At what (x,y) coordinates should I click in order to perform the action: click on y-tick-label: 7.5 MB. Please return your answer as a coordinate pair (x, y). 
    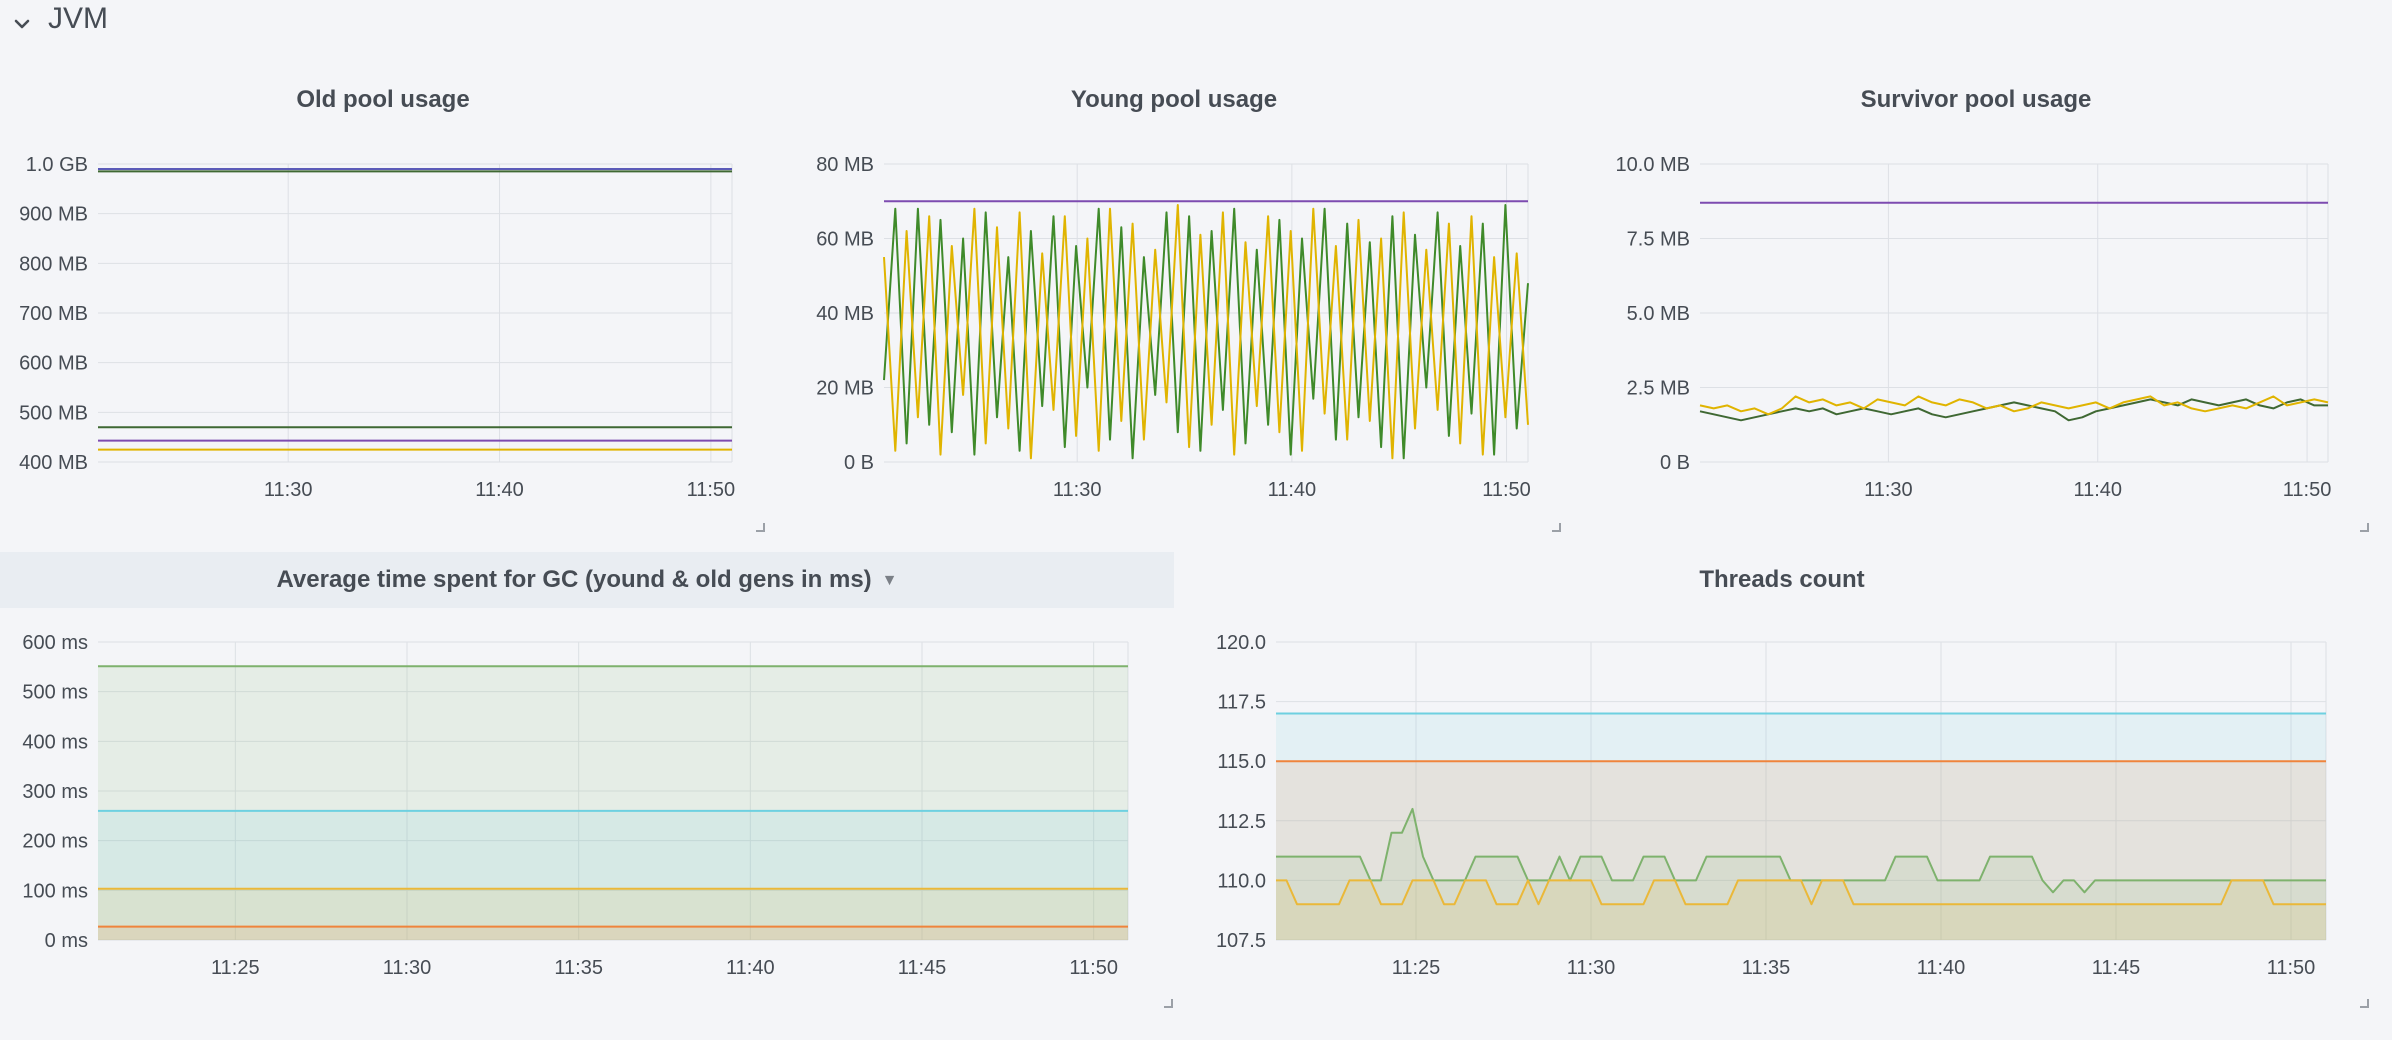
    Looking at the image, I should click on (1658, 240).